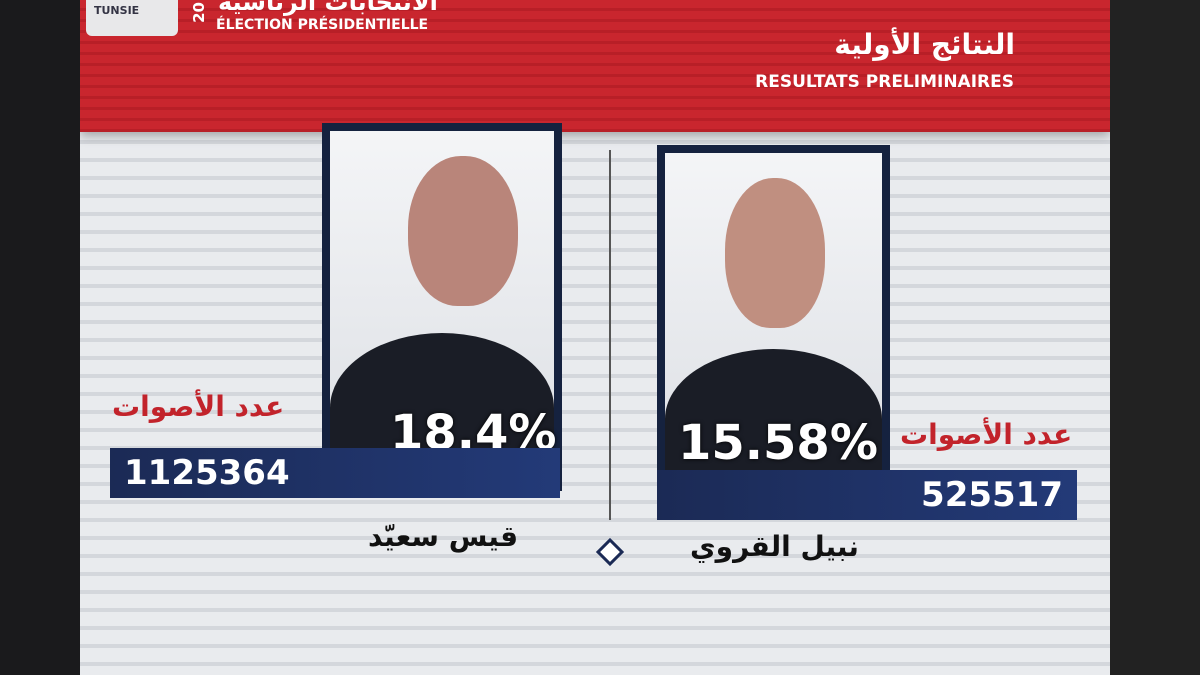  I want to click on candidate-photo-karoui, so click(773, 321).